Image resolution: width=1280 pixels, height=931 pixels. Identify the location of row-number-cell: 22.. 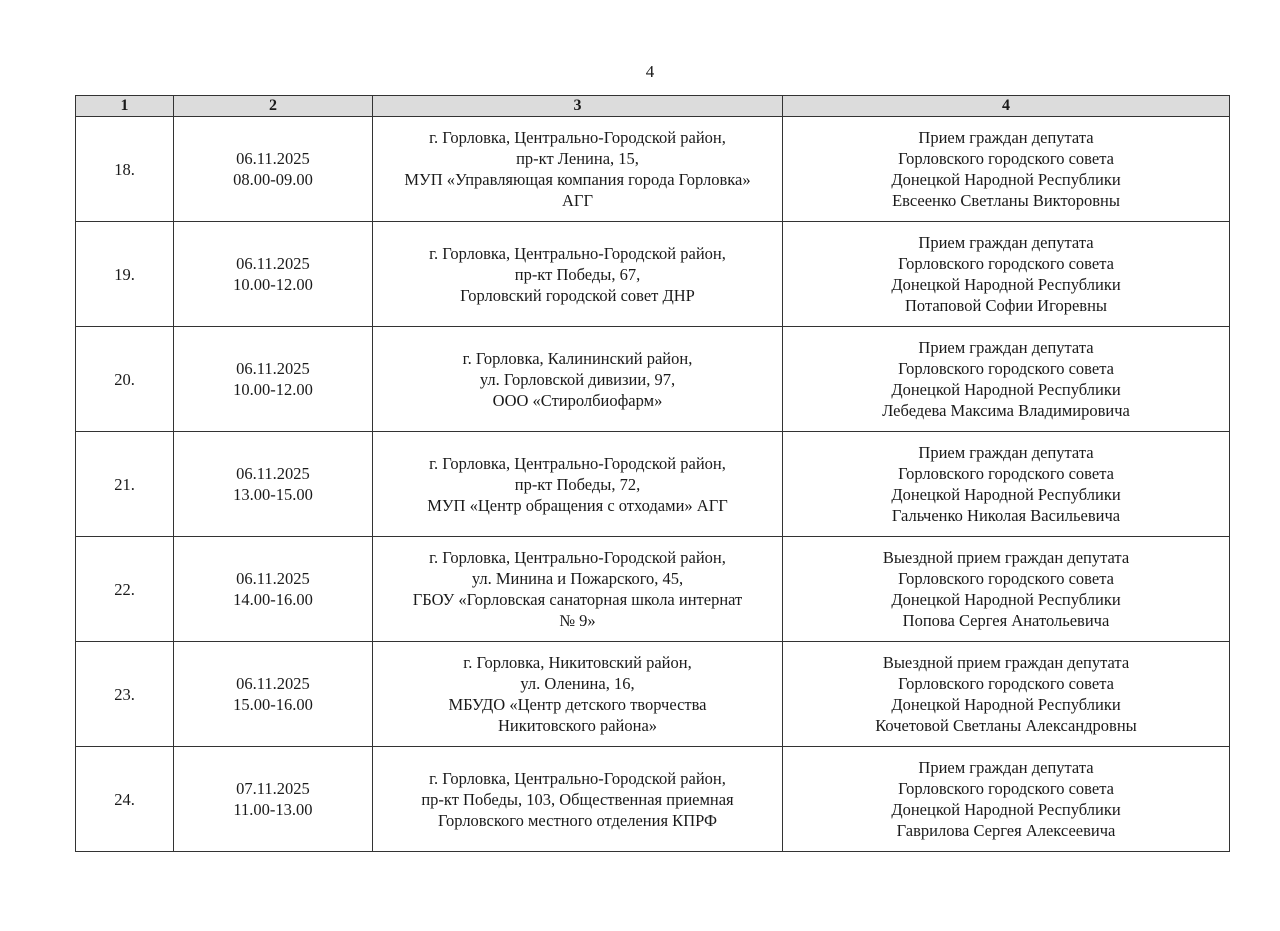
(124, 589).